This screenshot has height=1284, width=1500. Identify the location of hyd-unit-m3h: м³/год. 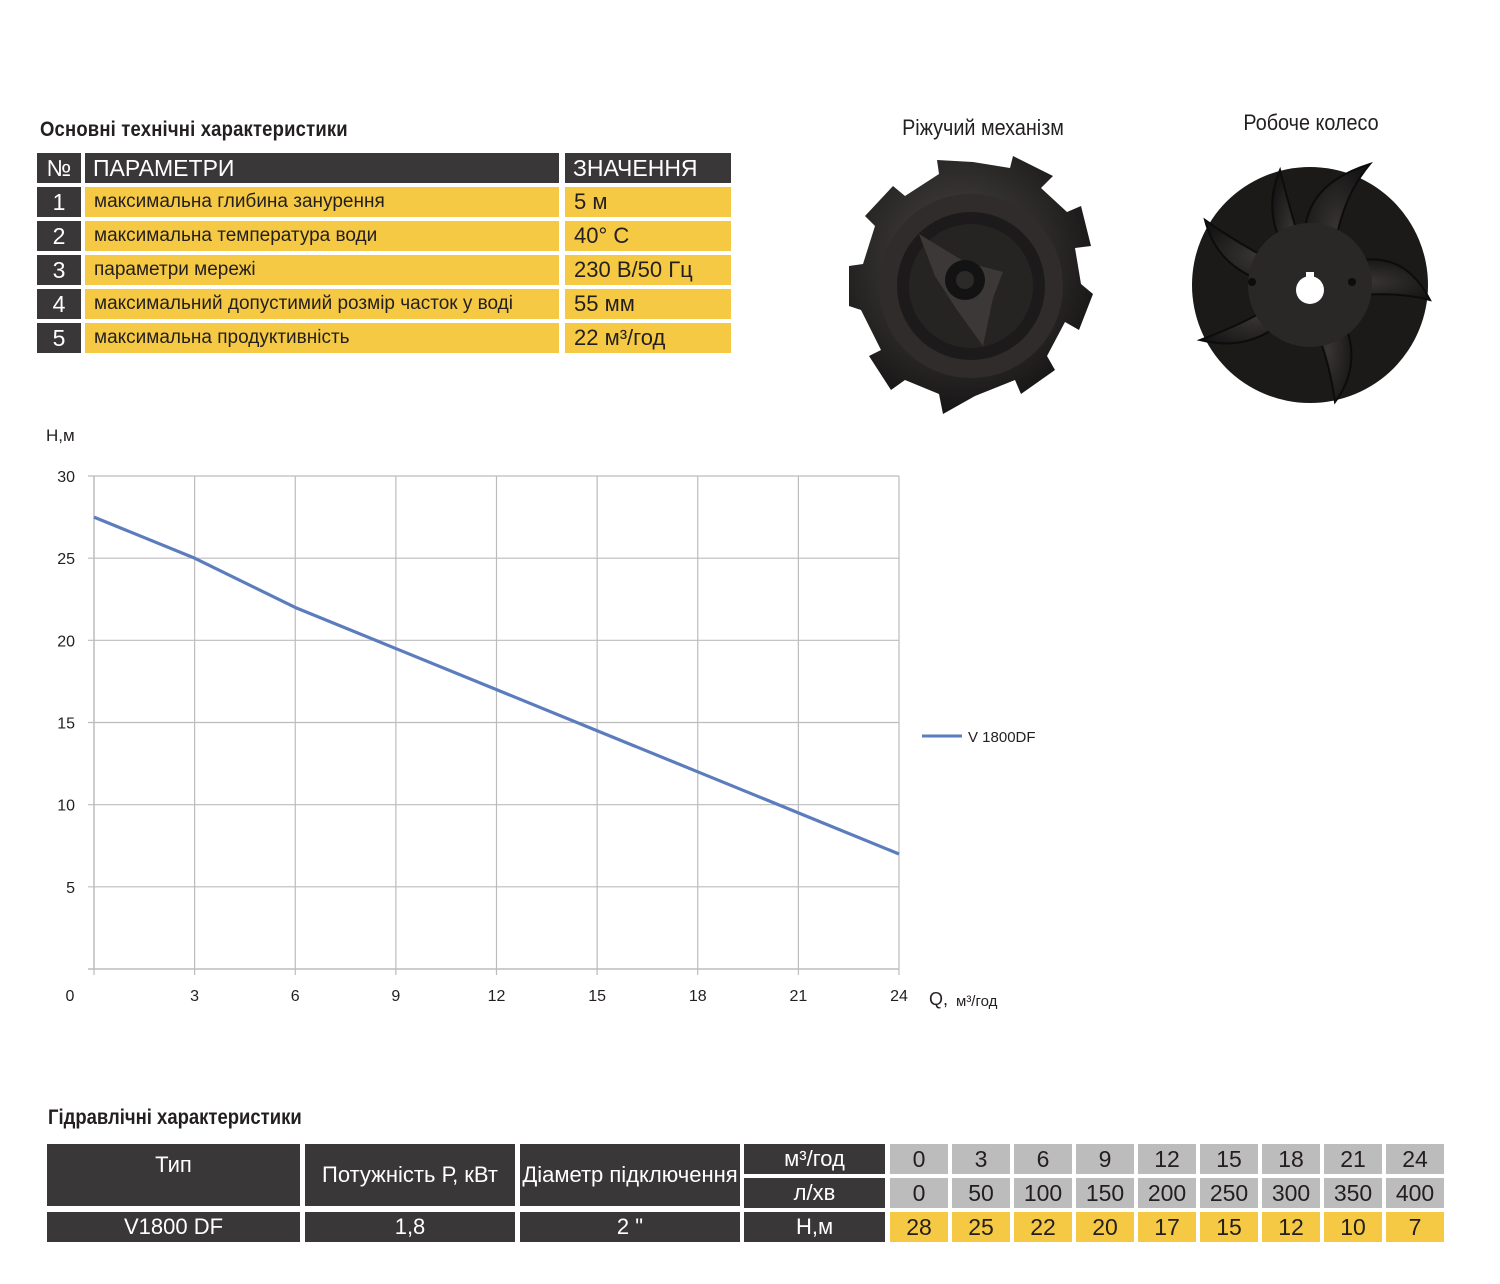
(814, 1159).